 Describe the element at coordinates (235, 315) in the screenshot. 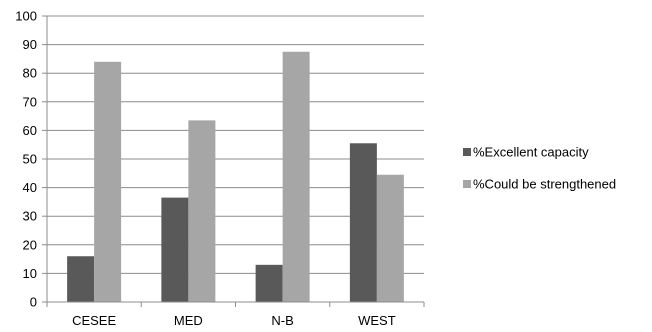

I see `x-axis-ticks: CESEE MED N-B WEST` at that location.